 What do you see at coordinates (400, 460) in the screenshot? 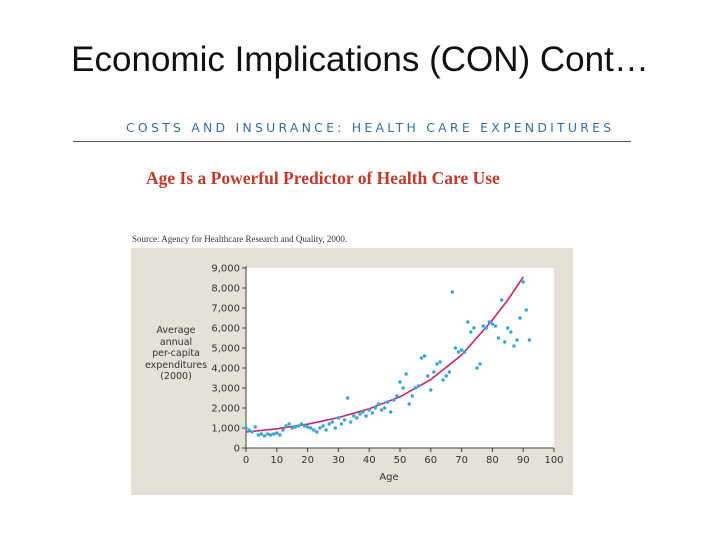
I see `x-tick-label: 50` at bounding box center [400, 460].